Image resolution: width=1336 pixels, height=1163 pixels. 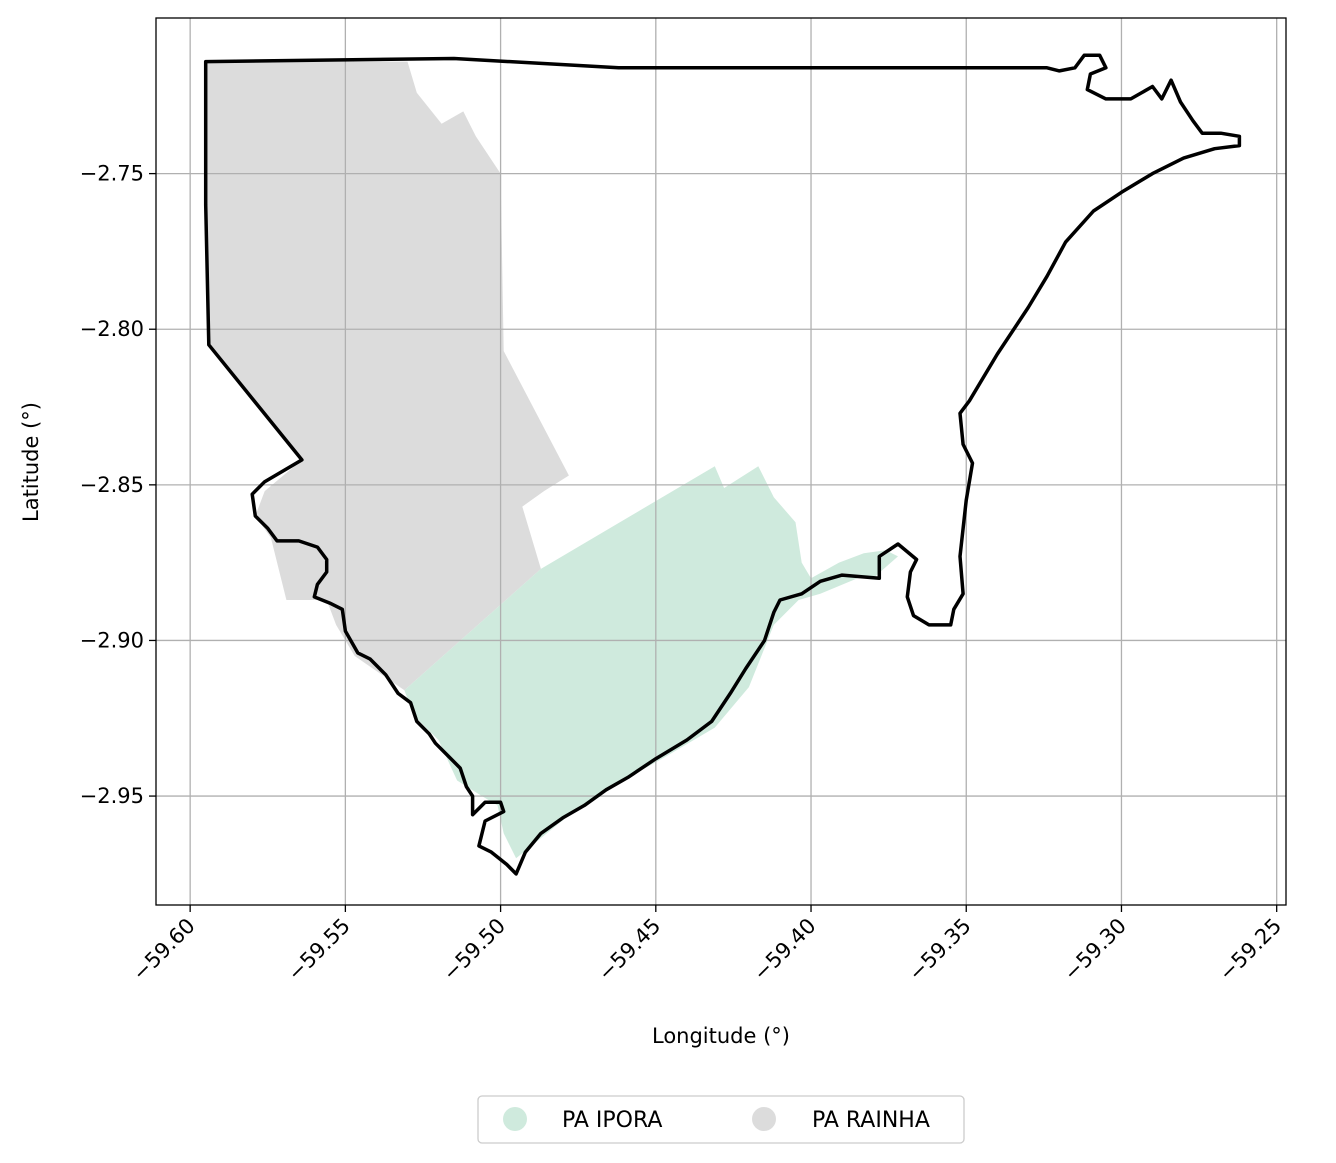 I want to click on y-axis-ticks: −2.75 −2.80 −2.85 −2.90 −2.95, so click(x=118, y=485).